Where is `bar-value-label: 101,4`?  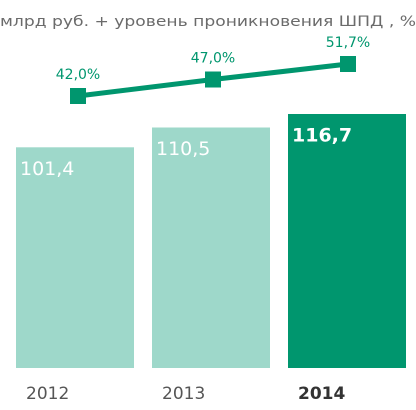
bar-value-label: 101,4 is located at coordinates (47, 169).